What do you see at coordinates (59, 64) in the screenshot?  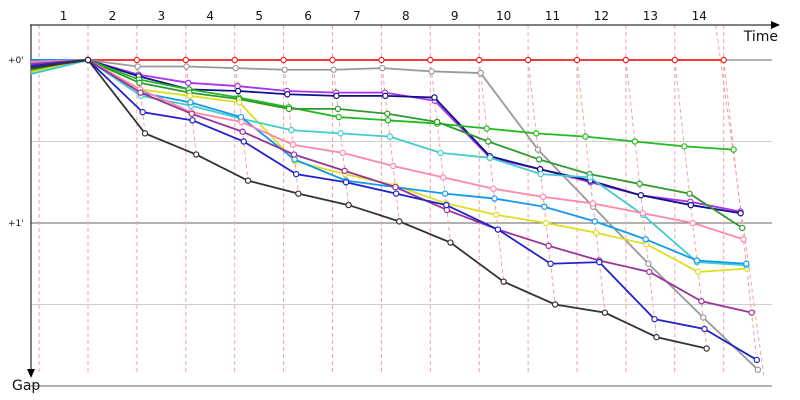 I see `series-start-stub` at bounding box center [59, 64].